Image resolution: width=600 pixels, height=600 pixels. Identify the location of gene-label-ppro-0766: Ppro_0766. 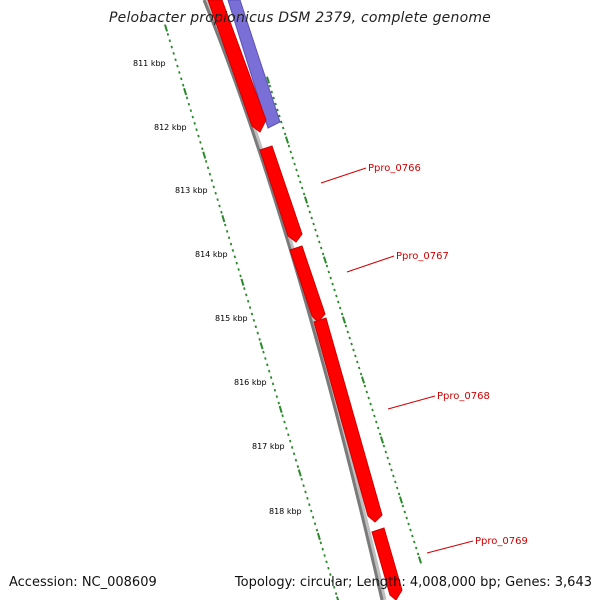
(394, 168).